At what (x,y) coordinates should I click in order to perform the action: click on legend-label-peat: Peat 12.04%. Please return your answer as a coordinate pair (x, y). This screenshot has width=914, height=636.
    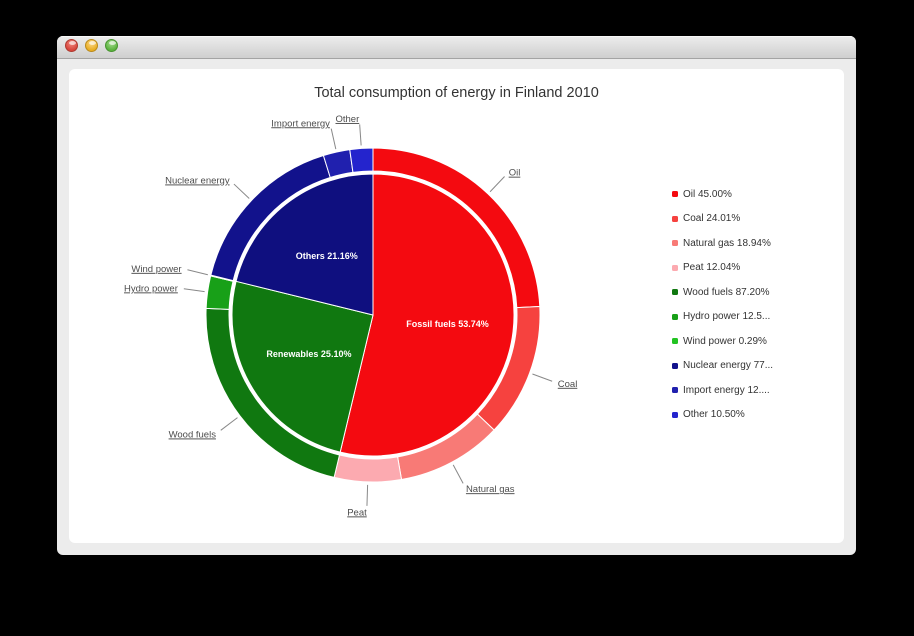
    Looking at the image, I should click on (712, 268).